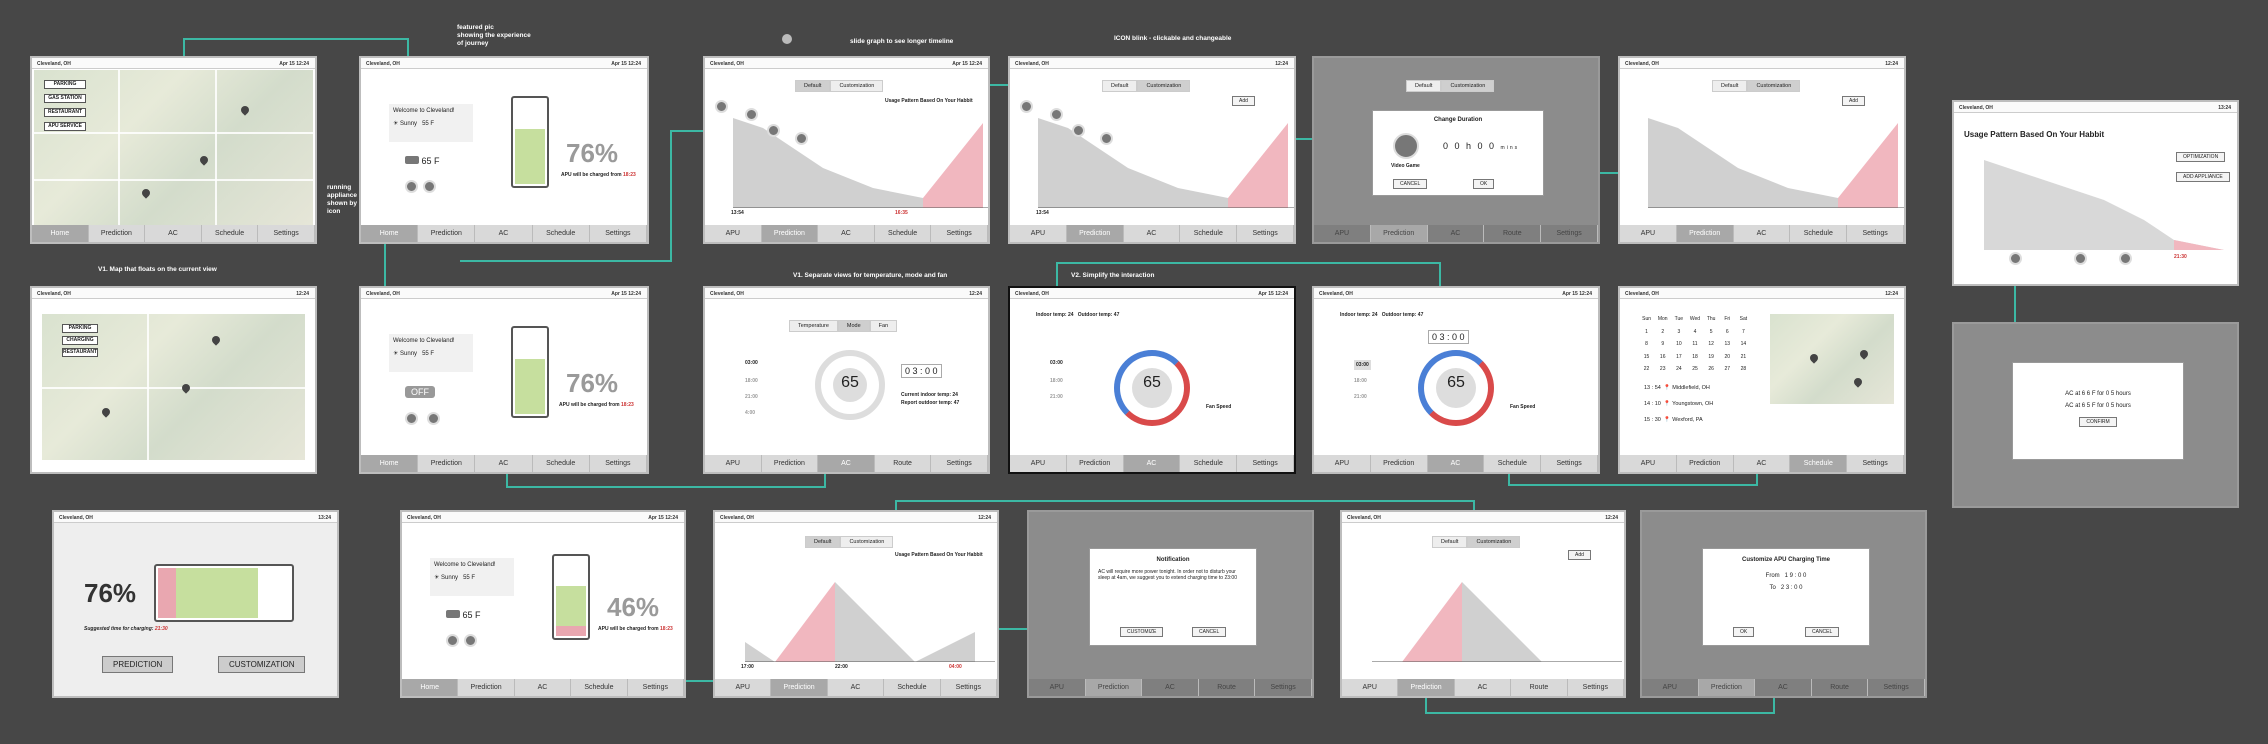 This screenshot has width=2268, height=744. What do you see at coordinates (1646, 369) in the screenshot?
I see `calendar-day: 22` at bounding box center [1646, 369].